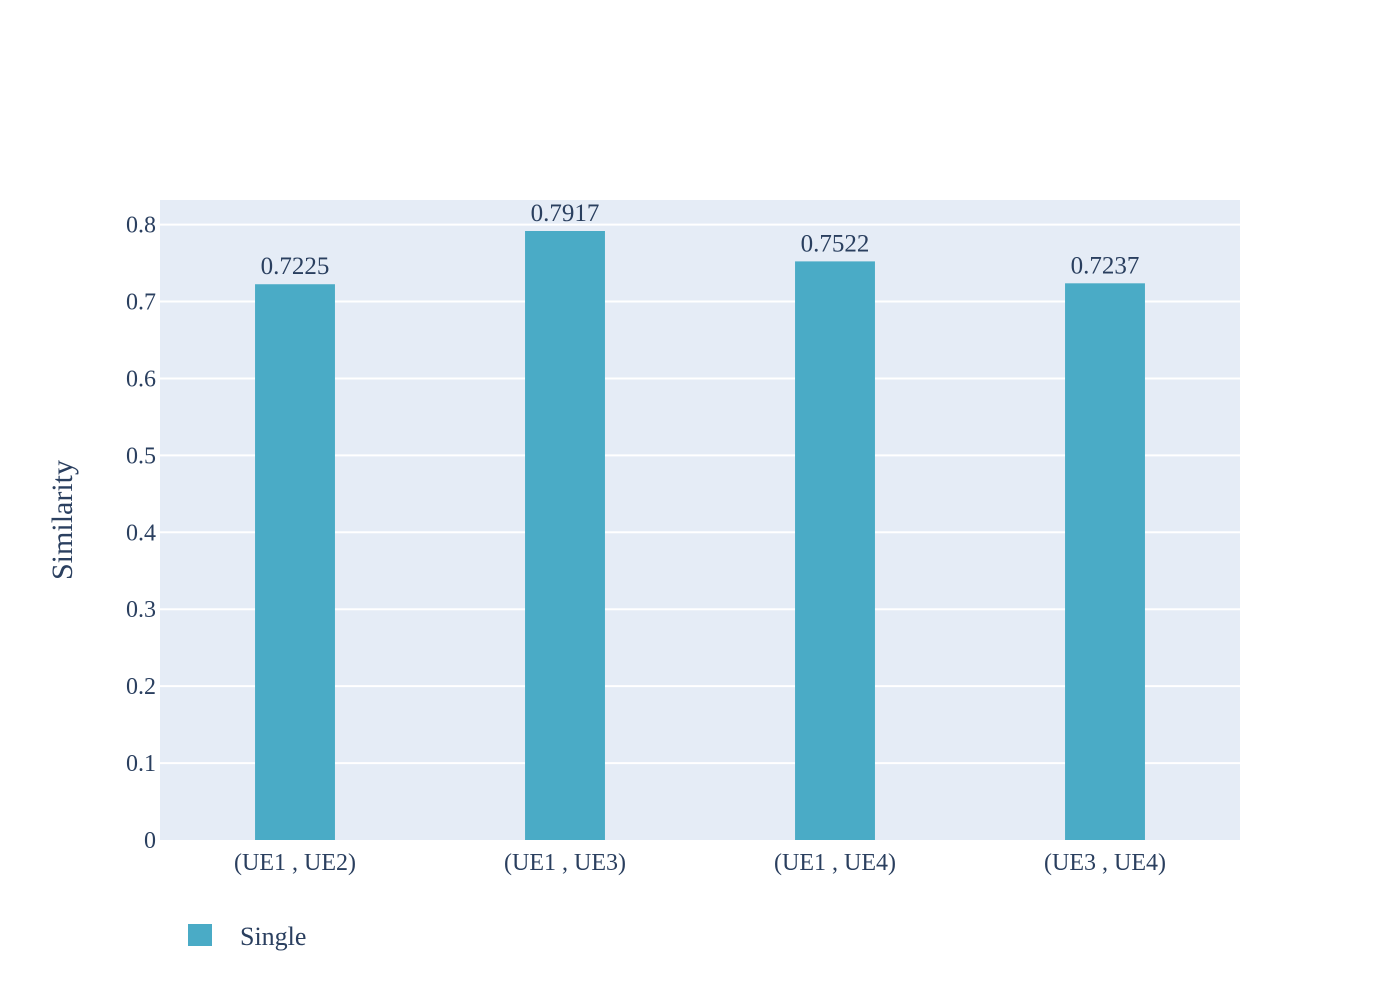 This screenshot has height=1000, width=1400. Describe the element at coordinates (141, 610) in the screenshot. I see `y-tick-label: 0.3` at that location.